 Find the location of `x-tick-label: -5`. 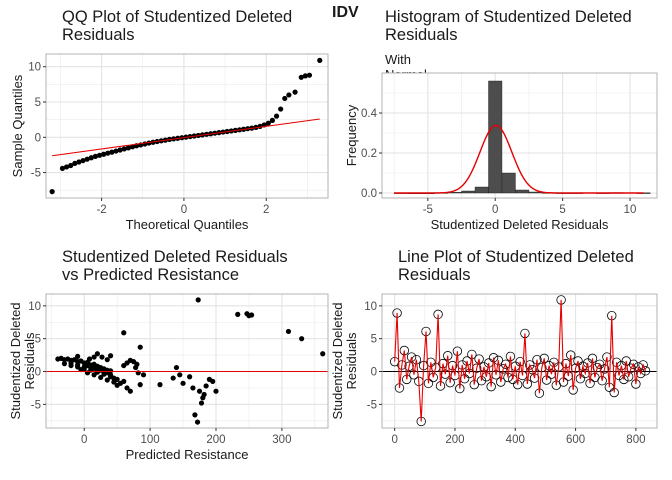

x-tick-label: -5 is located at coordinates (428, 210).